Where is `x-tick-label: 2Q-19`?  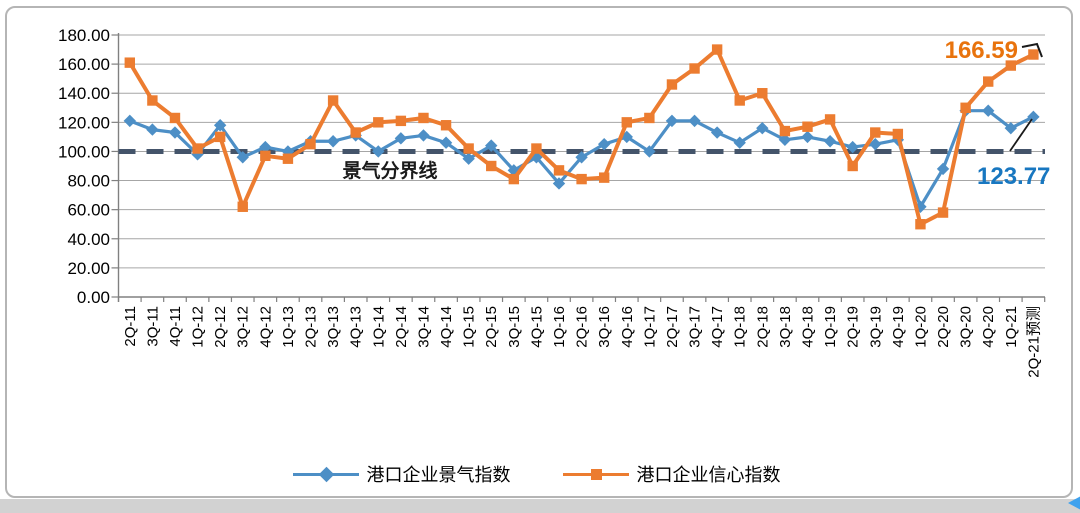 x-tick-label: 2Q-19 is located at coordinates (853, 327).